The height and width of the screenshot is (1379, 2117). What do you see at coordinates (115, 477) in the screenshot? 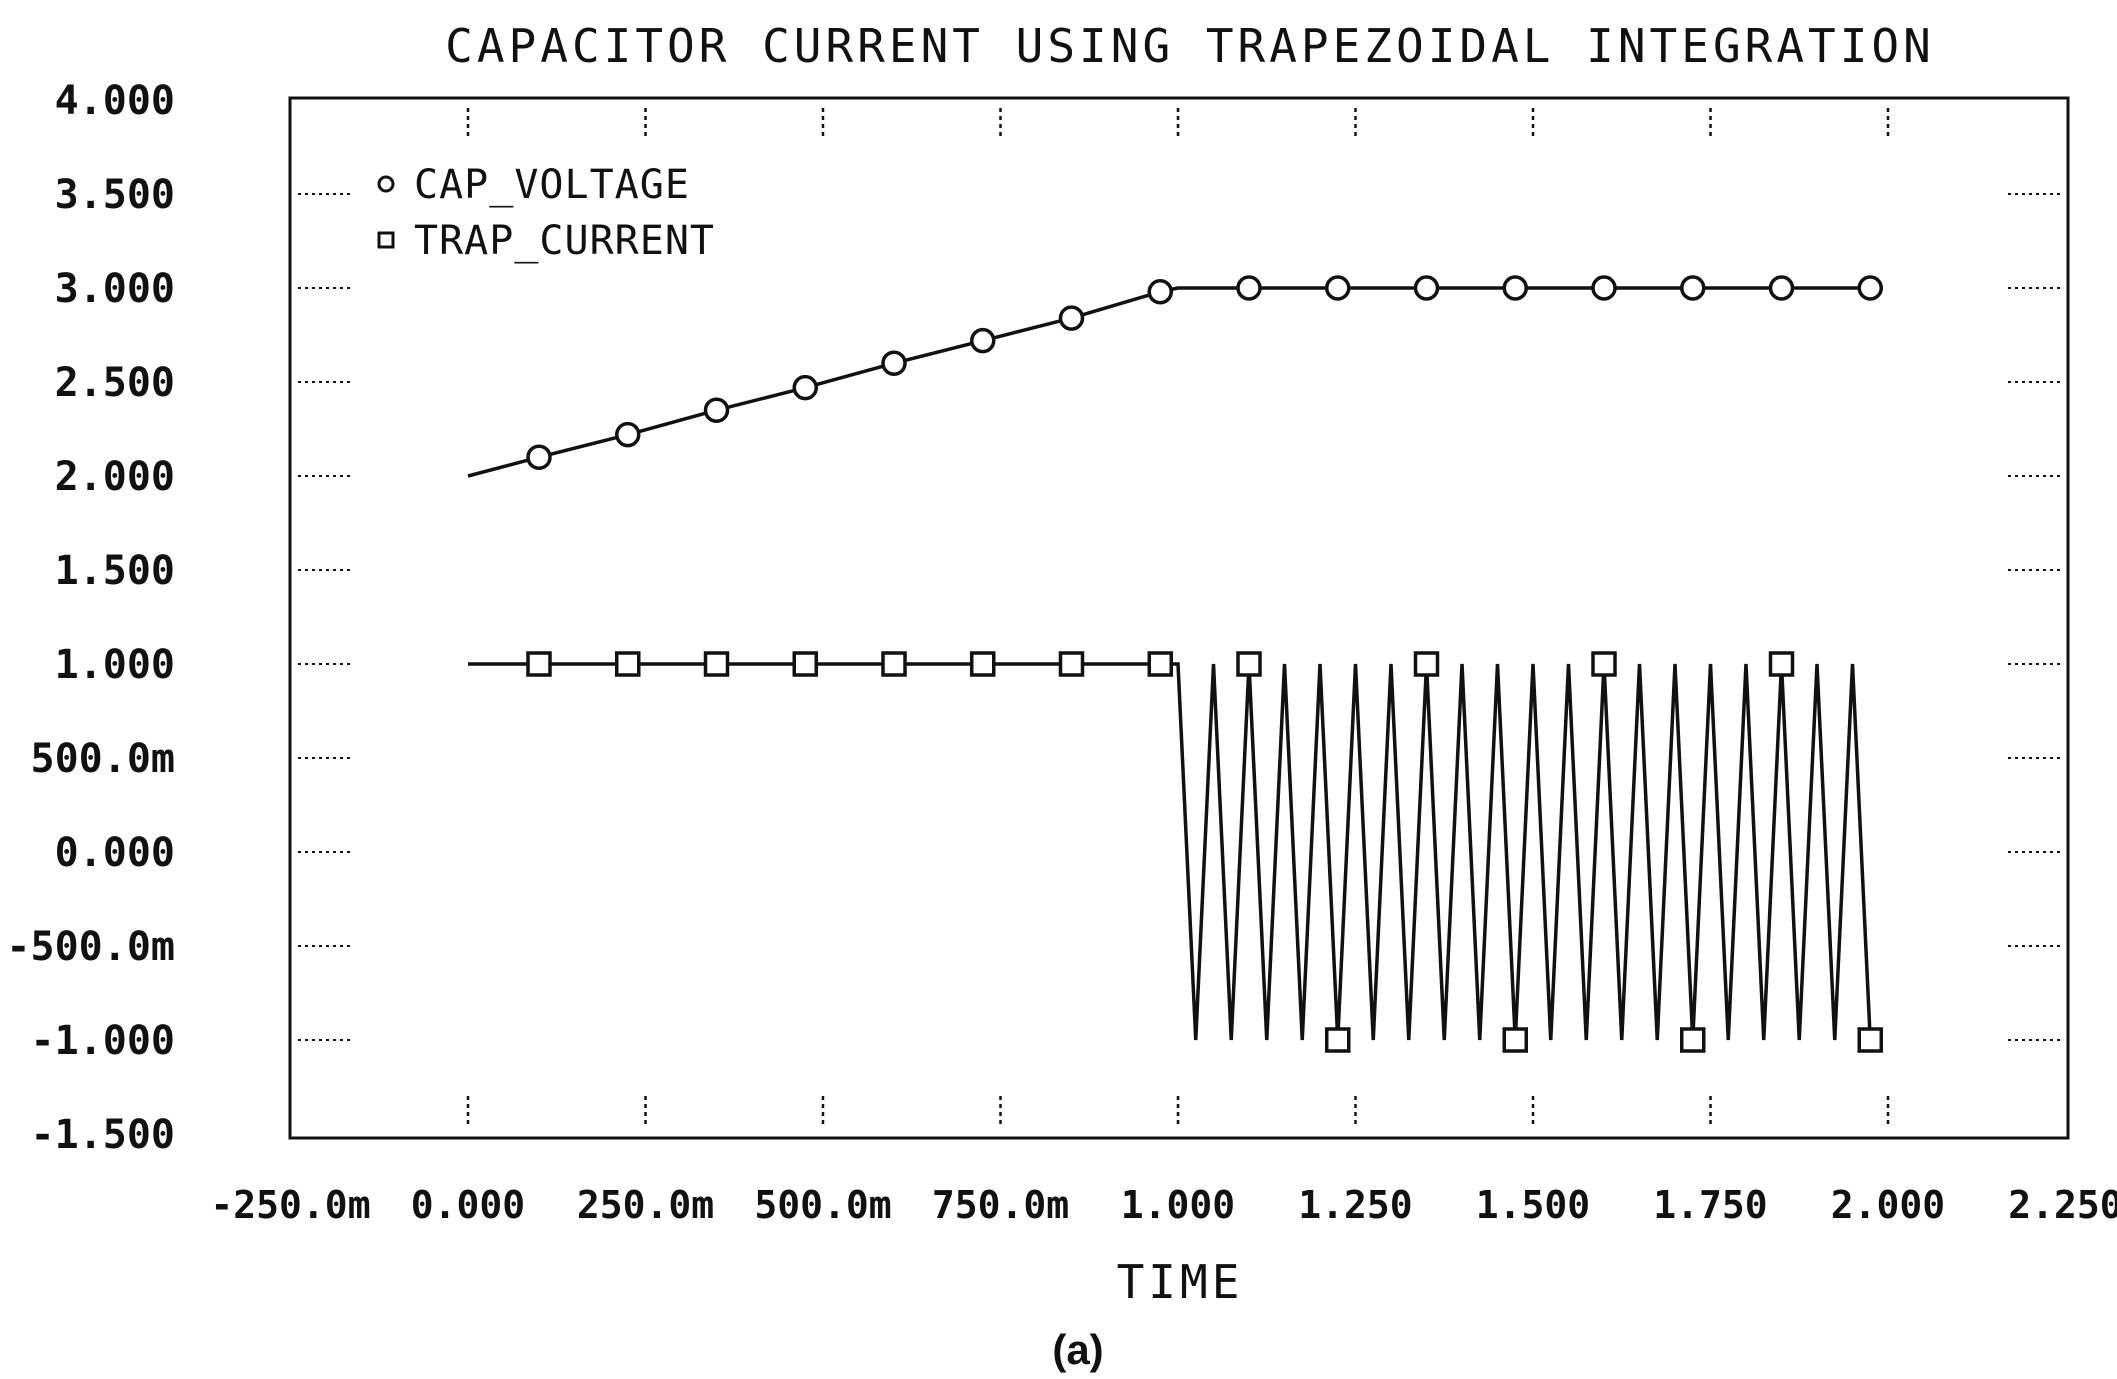
I see `y-tick-label: 2.000` at bounding box center [115, 477].